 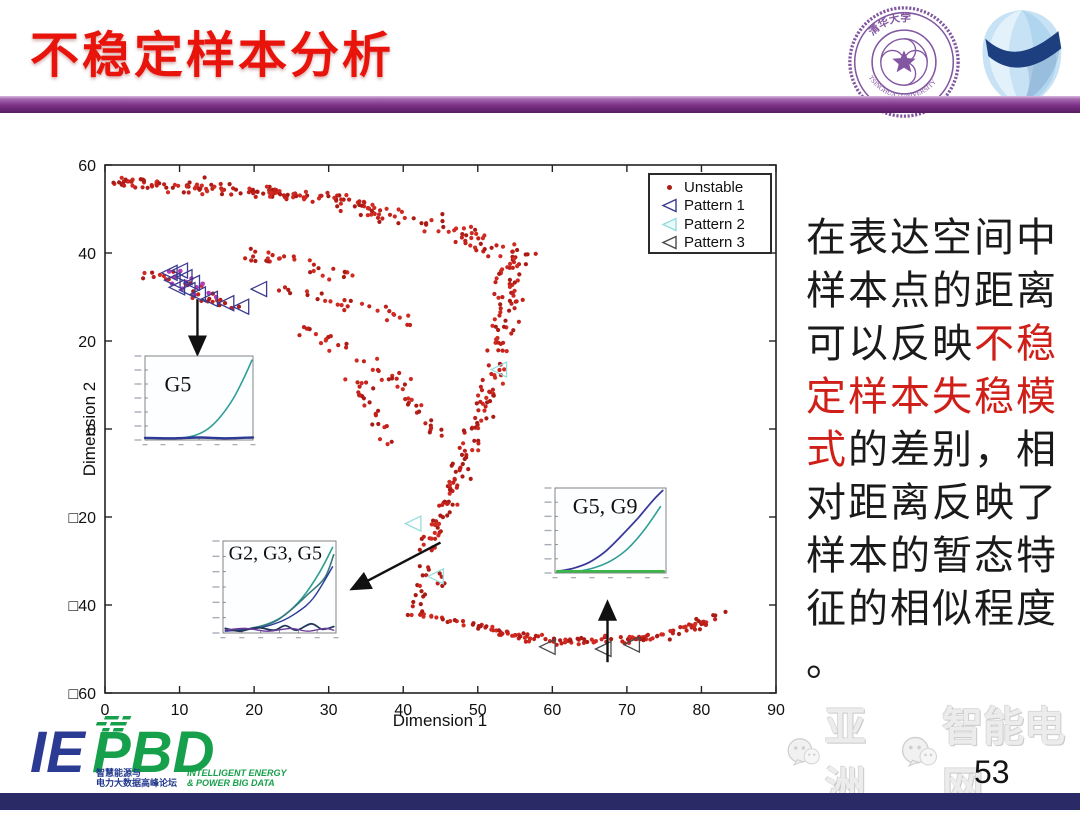 I want to click on analysis-text-line: 可以反映不稳, so click(x=932, y=344).